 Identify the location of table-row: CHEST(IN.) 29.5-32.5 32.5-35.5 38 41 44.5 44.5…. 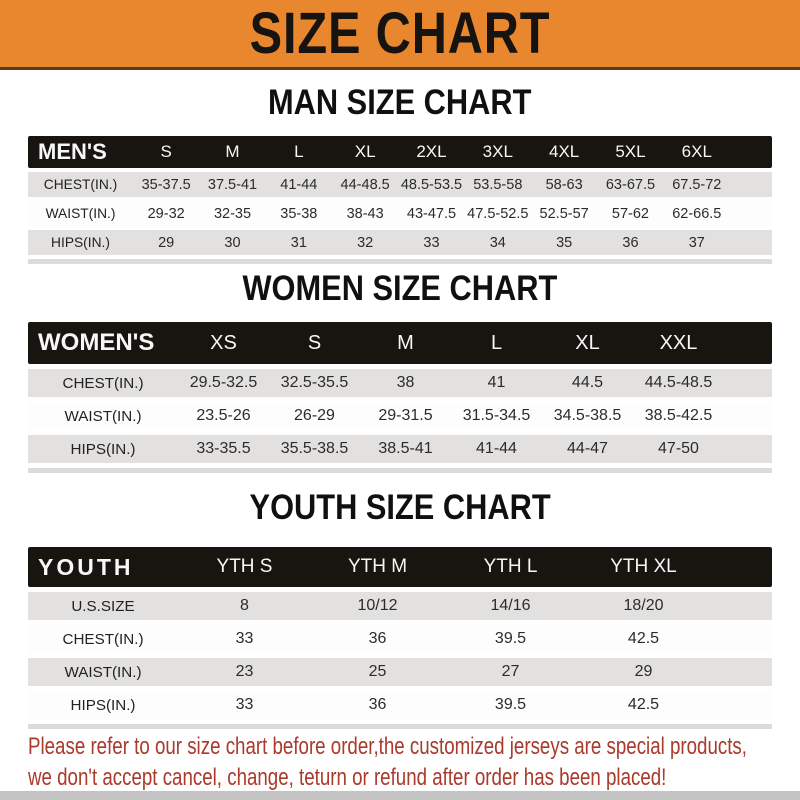
(400, 383).